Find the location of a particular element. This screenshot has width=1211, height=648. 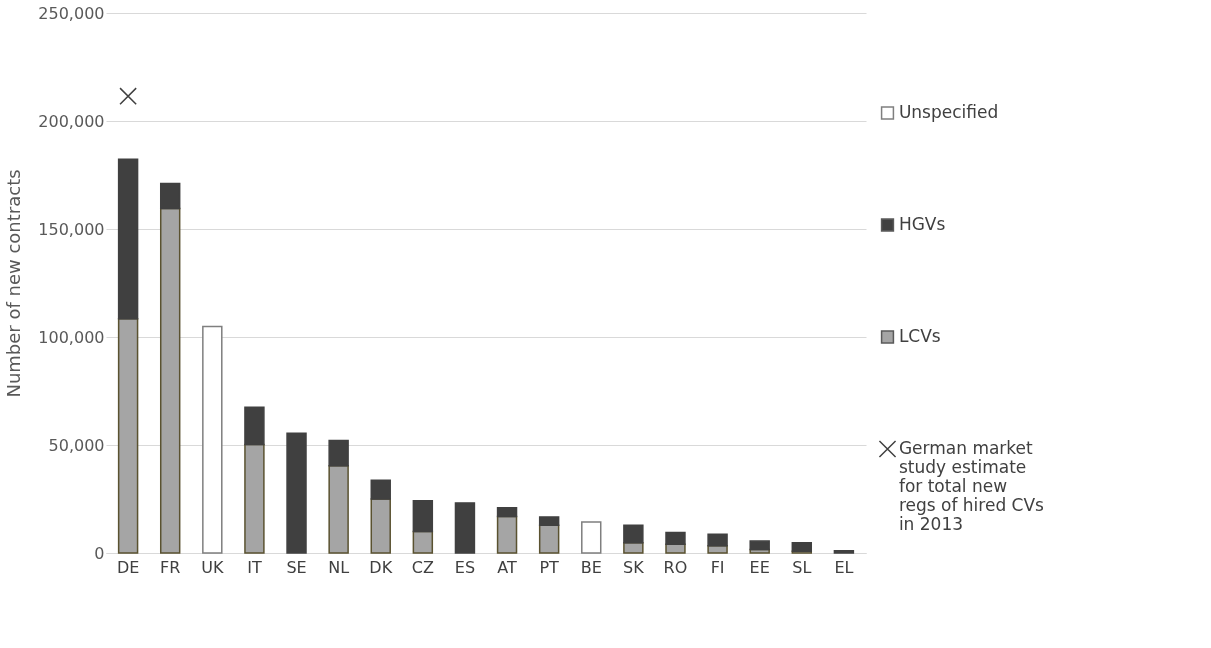

x-tick-label: EL is located at coordinates (844, 567).